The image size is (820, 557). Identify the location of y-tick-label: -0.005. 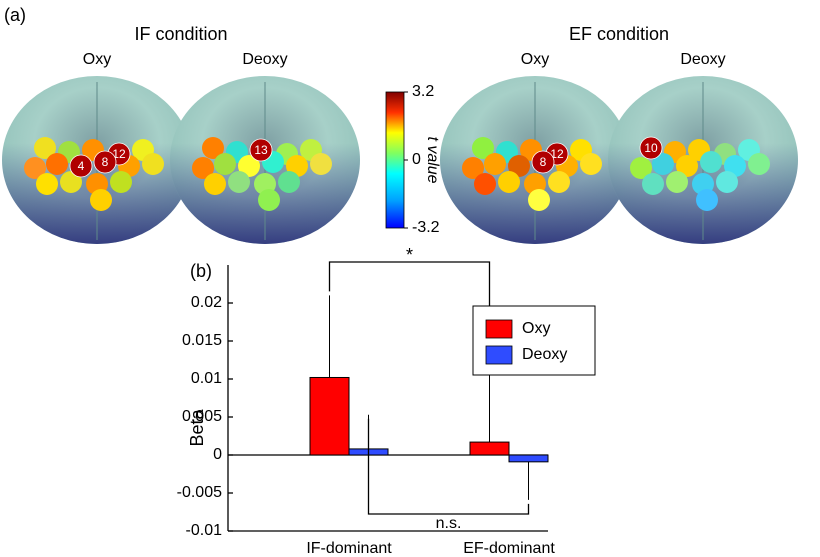
(199, 492).